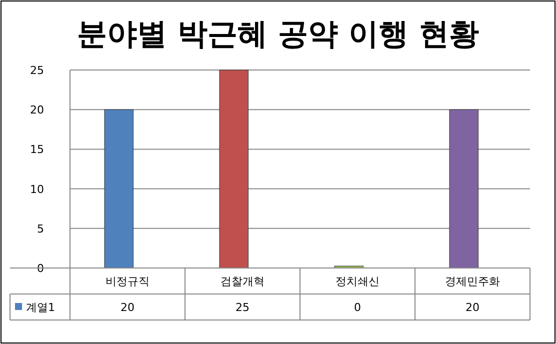 This screenshot has height=344, width=556. What do you see at coordinates (358, 281) in the screenshot?
I see `x-tick-label: 정치쇄신` at bounding box center [358, 281].